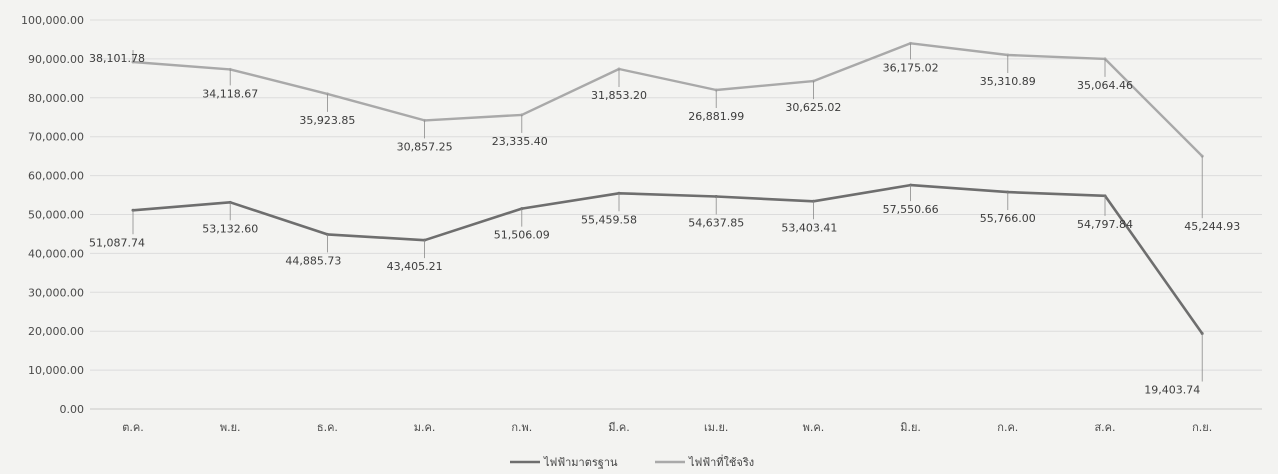  Describe the element at coordinates (56, 176) in the screenshot. I see `y-tick-label: 60,000.00` at that location.